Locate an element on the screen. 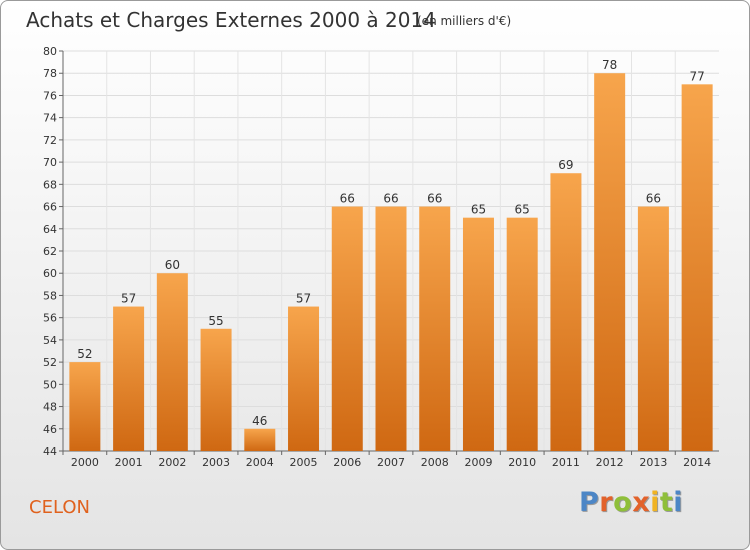 The height and width of the screenshot is (550, 750). y-tick-label: 58 is located at coordinates (50, 295).